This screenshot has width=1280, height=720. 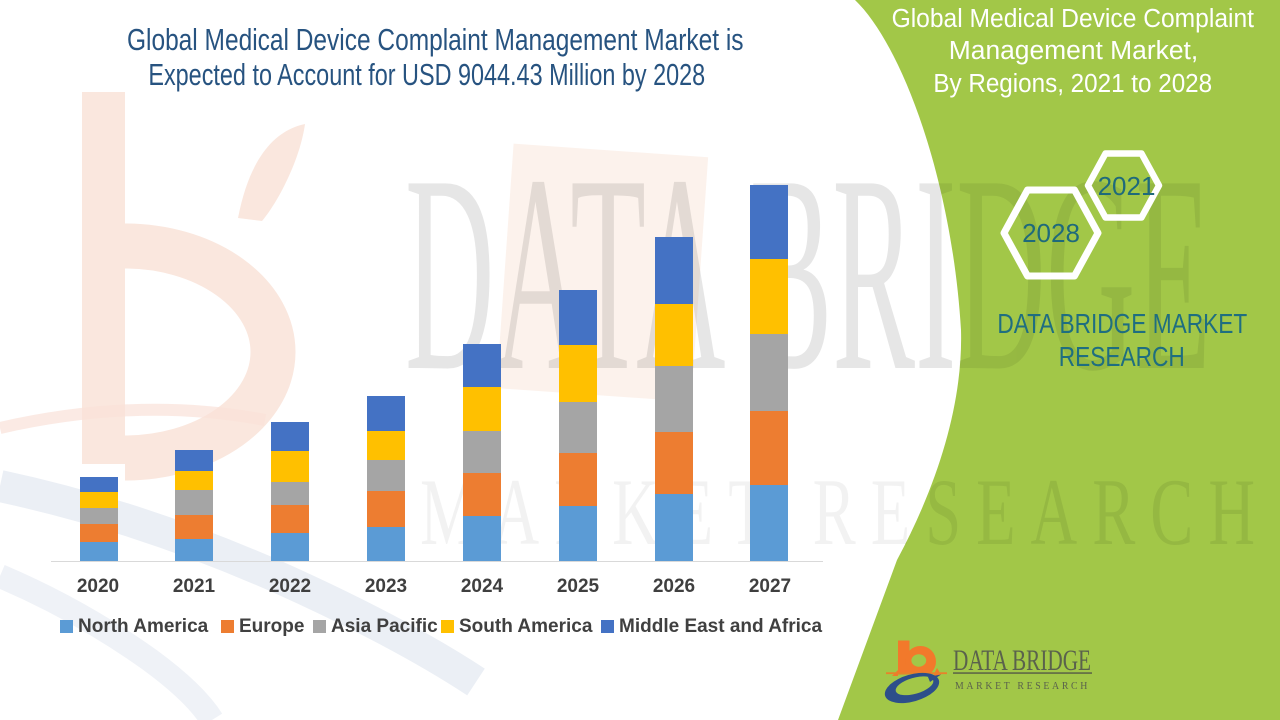 I want to click on svg-text: MARKET RESEARCH, so click(x=1022, y=686).